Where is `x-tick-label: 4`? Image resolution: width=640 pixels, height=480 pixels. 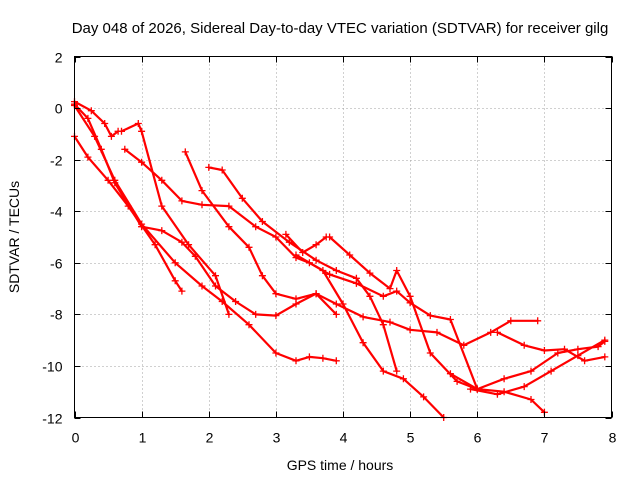 x-tick-label: 4 is located at coordinates (344, 438).